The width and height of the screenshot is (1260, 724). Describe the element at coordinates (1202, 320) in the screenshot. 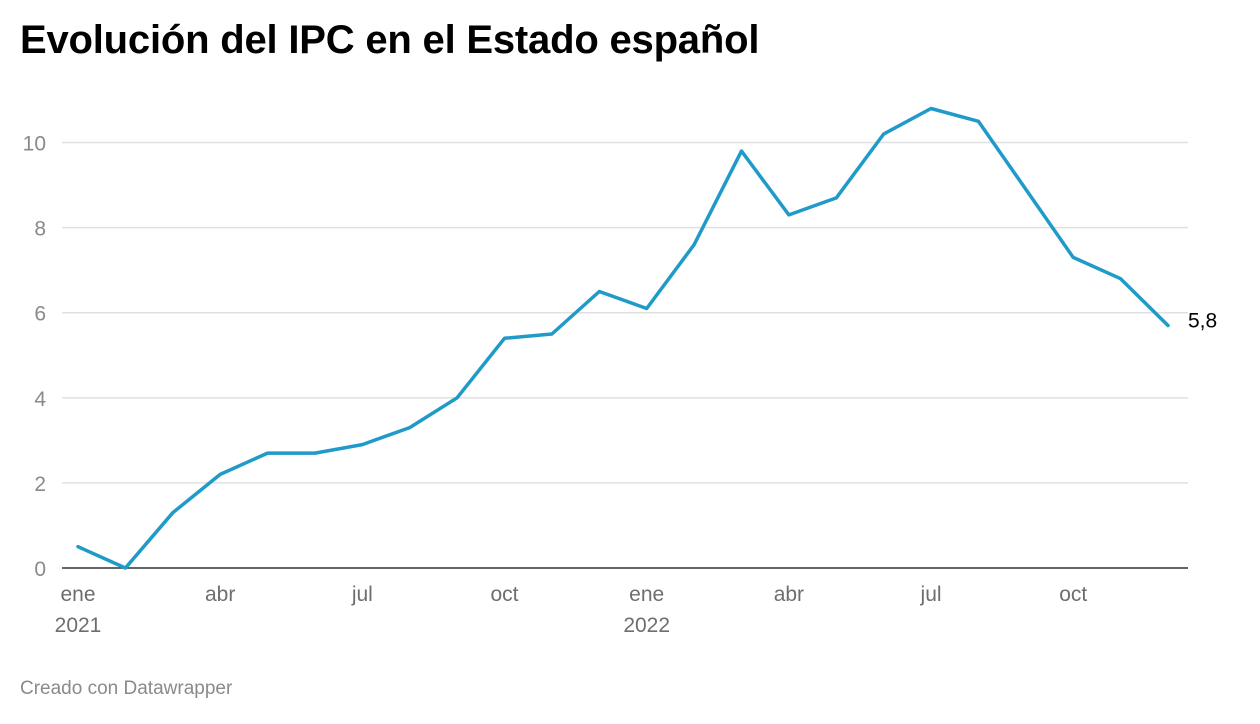

I see `end-value-label: 5,8` at that location.